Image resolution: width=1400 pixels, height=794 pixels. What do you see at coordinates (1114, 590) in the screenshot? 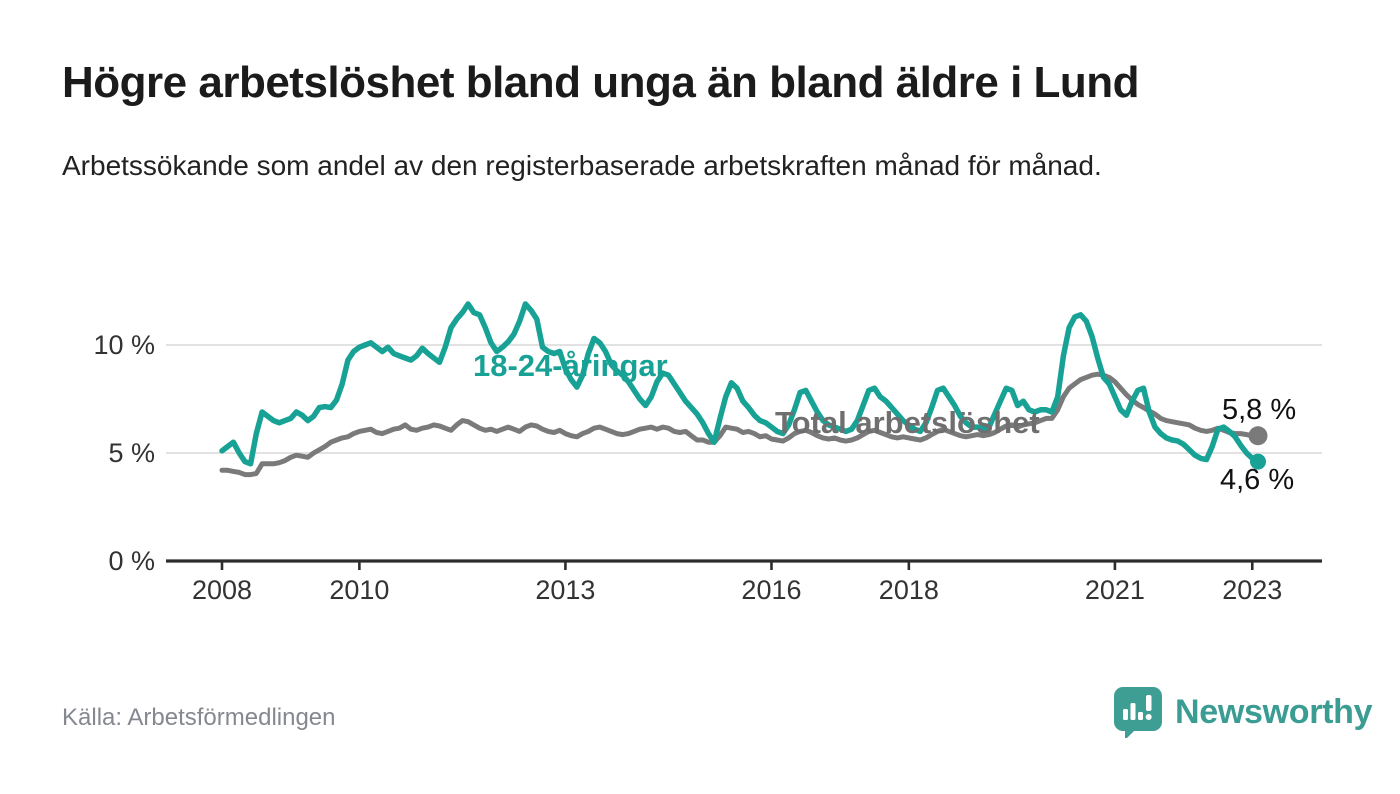
I see `x-axis-label-2021: 2021` at bounding box center [1114, 590].